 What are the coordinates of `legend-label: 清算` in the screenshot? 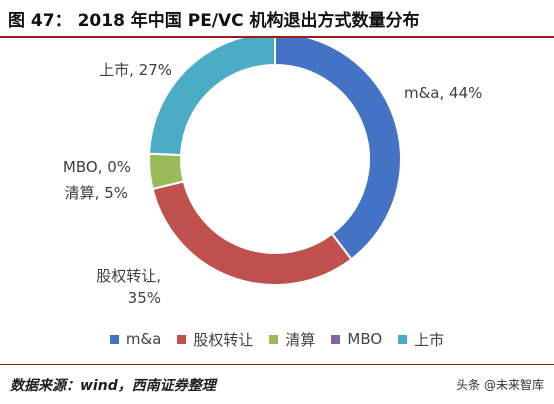 It's located at (300, 339).